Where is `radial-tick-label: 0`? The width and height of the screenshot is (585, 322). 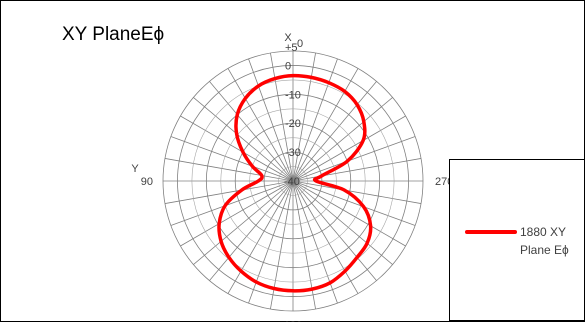
radial-tick-label: 0 is located at coordinates (288, 66).